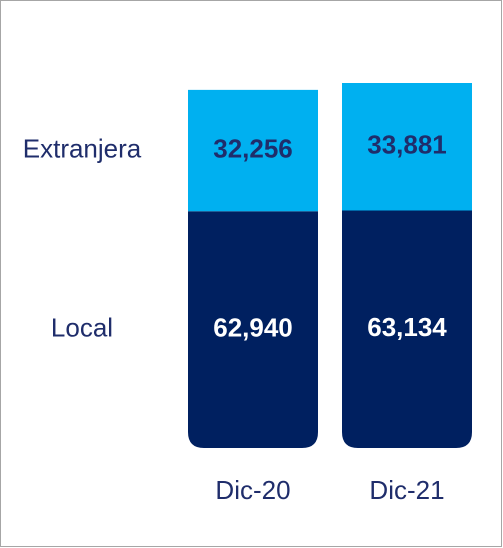 The height and width of the screenshot is (548, 503). I want to click on legend-label: Extranjera, so click(82, 148).